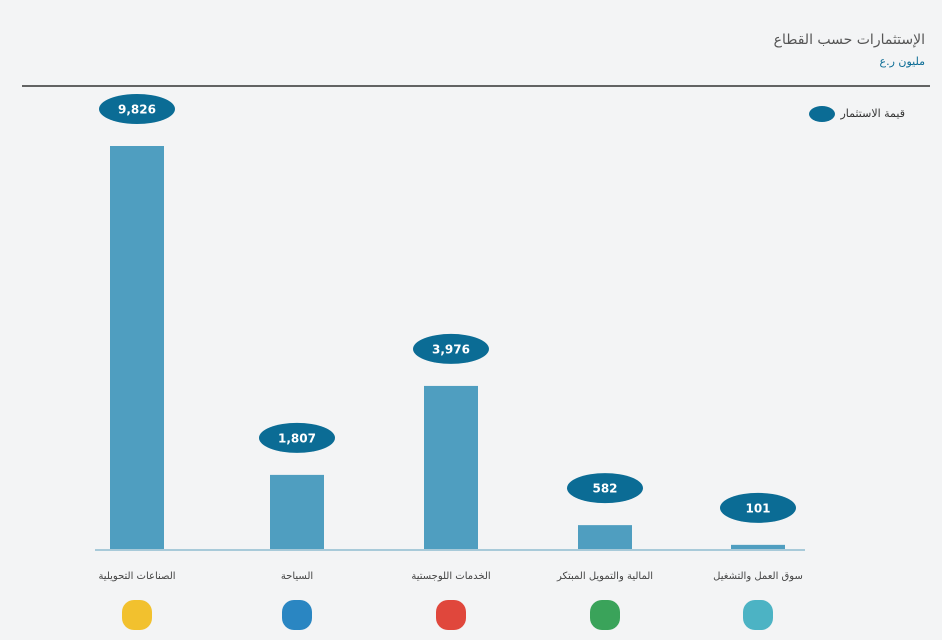 This screenshot has height=640, width=942. What do you see at coordinates (758, 576) in the screenshot?
I see `x-tick-label: سوق العمل والتشغيل` at bounding box center [758, 576].